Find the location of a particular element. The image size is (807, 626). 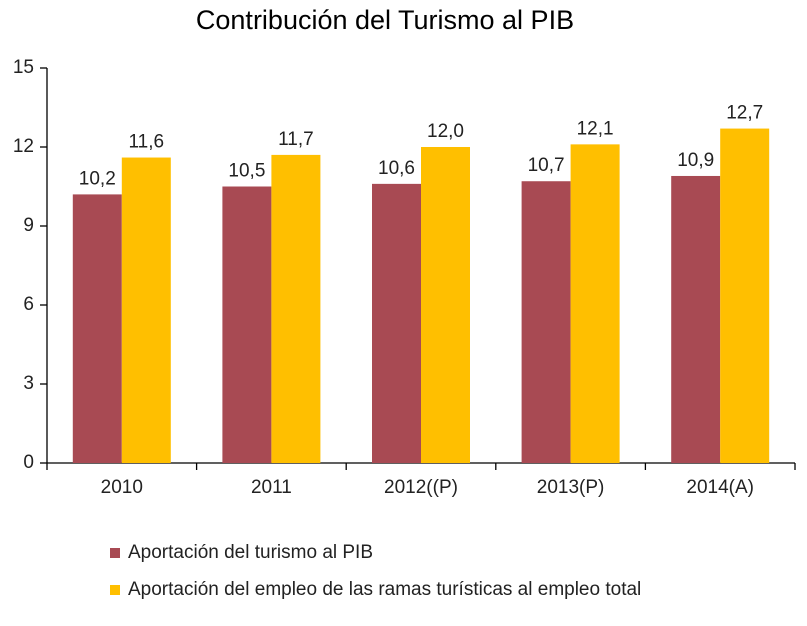

value-label: 12,1 is located at coordinates (595, 128).